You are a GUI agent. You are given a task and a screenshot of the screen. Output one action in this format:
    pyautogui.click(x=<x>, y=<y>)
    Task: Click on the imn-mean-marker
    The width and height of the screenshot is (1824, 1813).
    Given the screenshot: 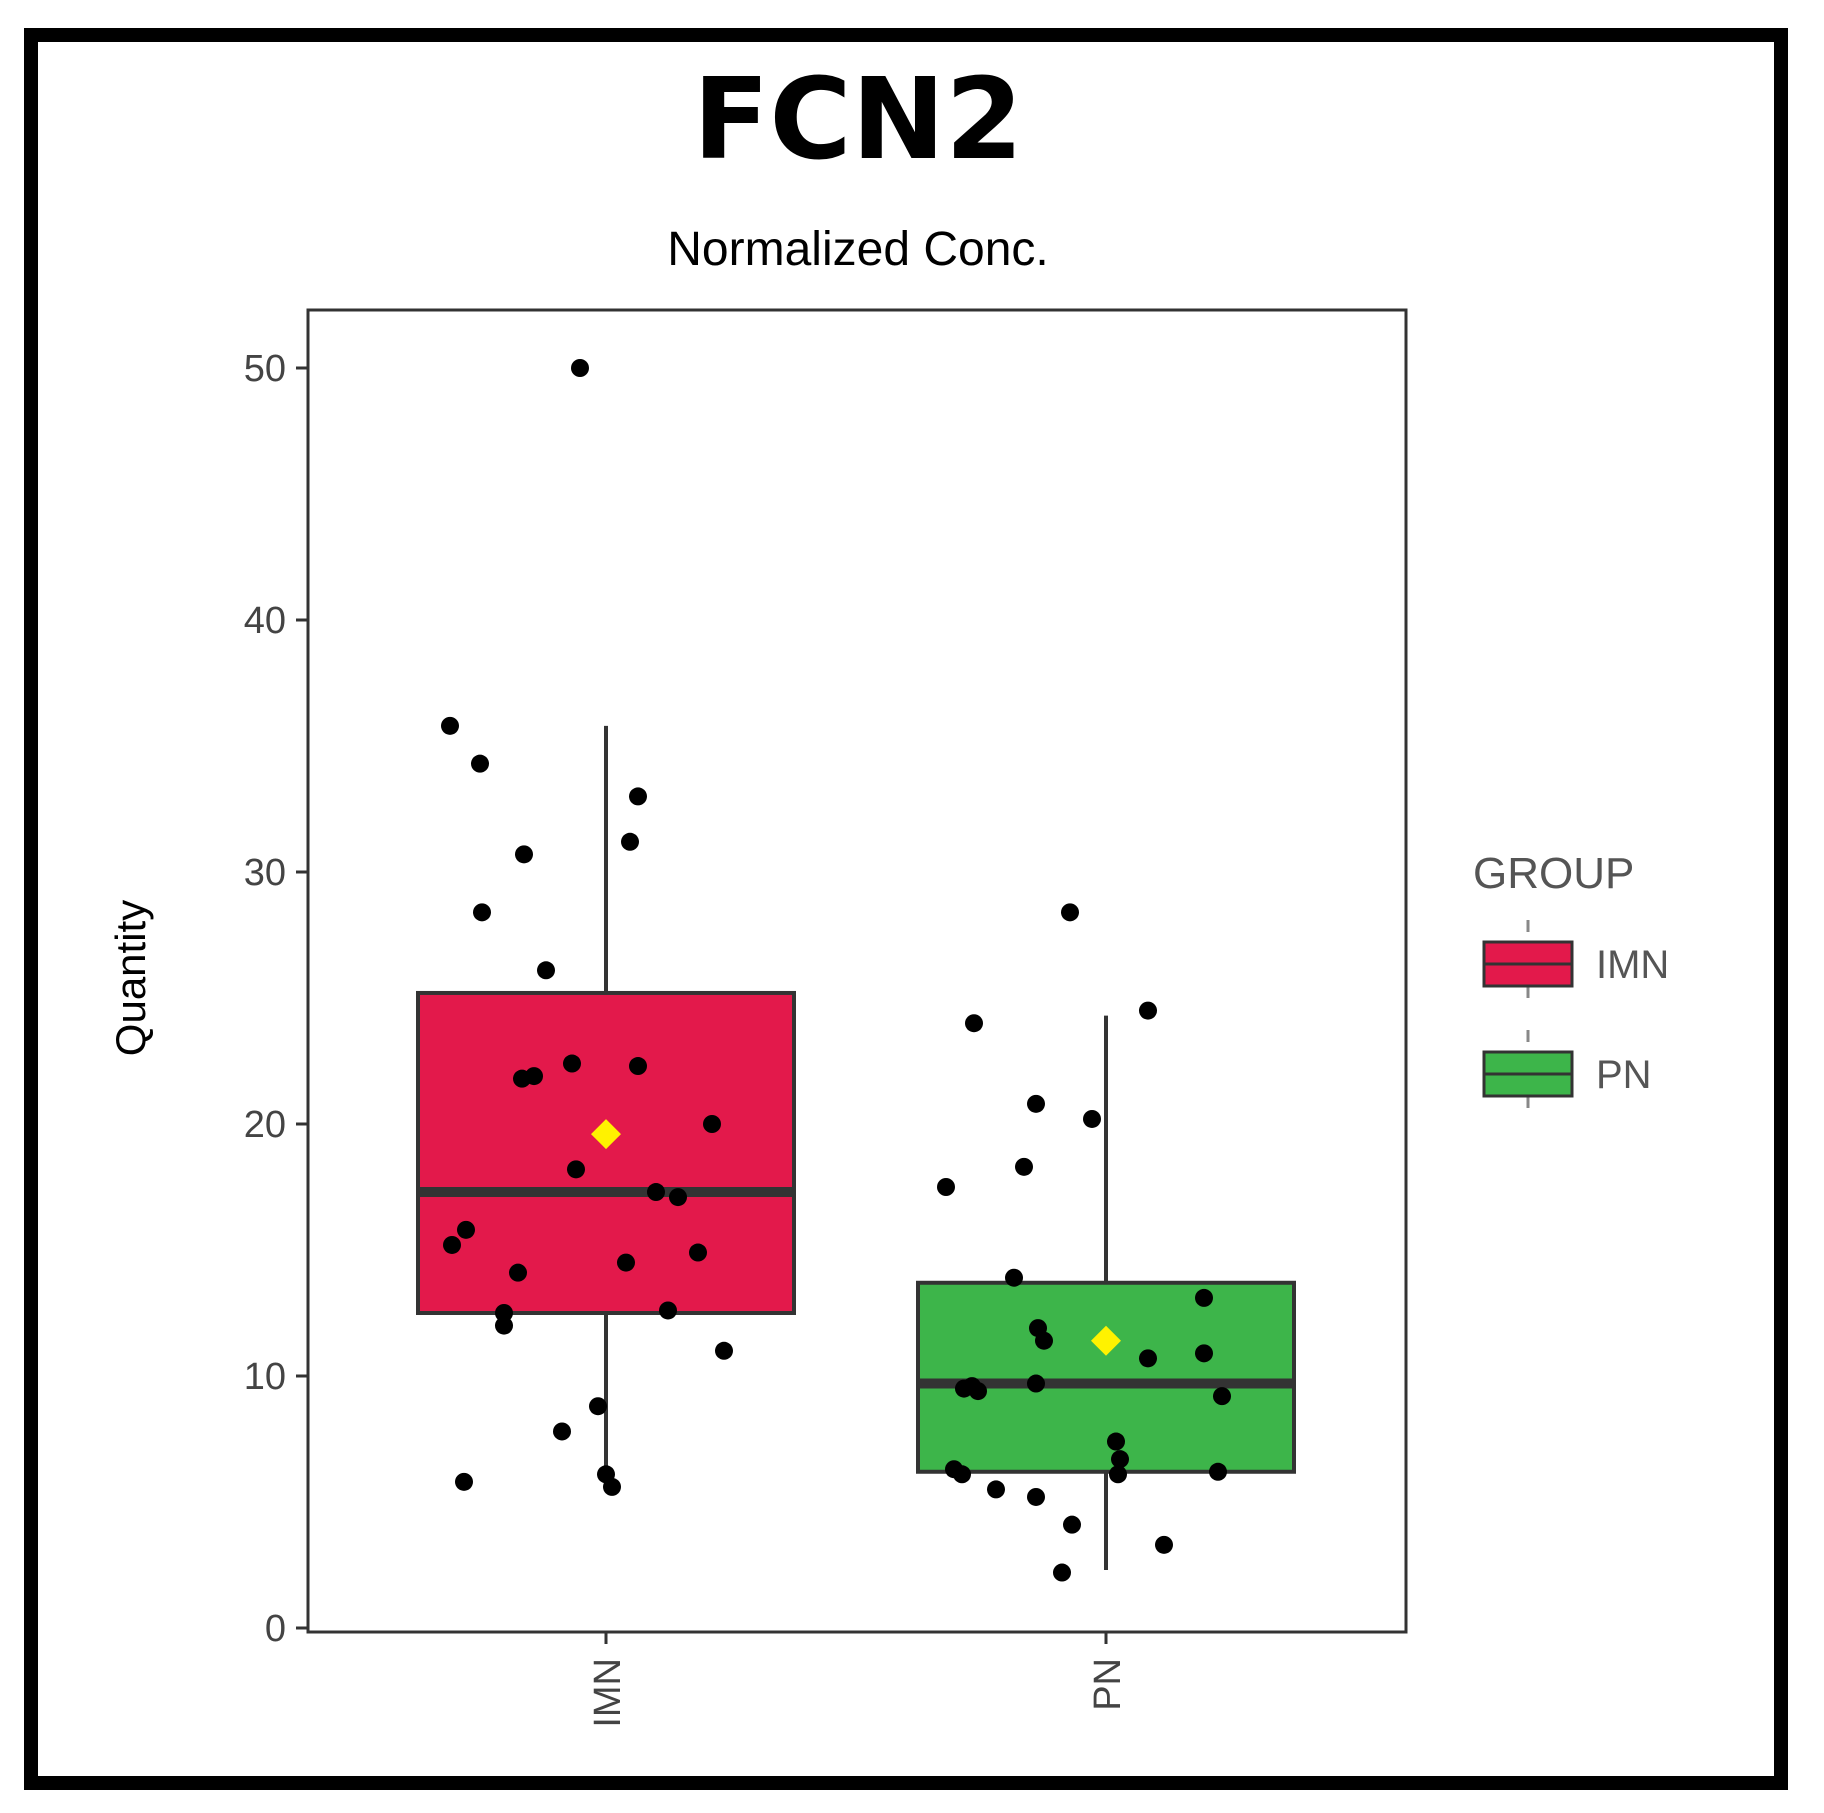 What is the action you would take?
    pyautogui.click(x=606, y=1134)
    